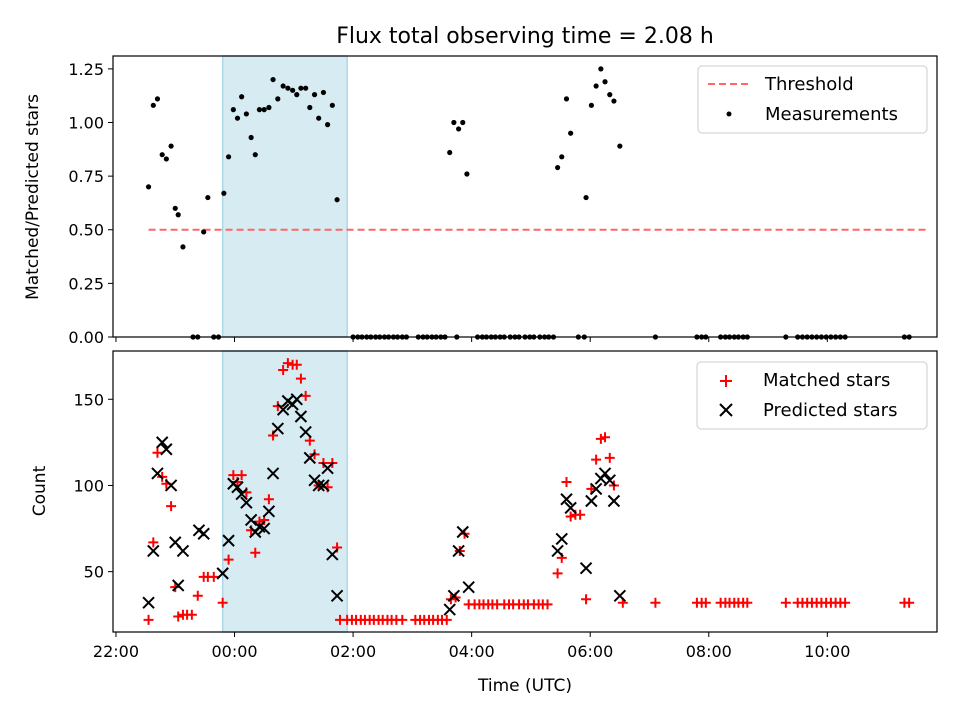 The height and width of the screenshot is (720, 960). What do you see at coordinates (726, 381) in the screenshot?
I see `legend-matched-swatch` at bounding box center [726, 381].